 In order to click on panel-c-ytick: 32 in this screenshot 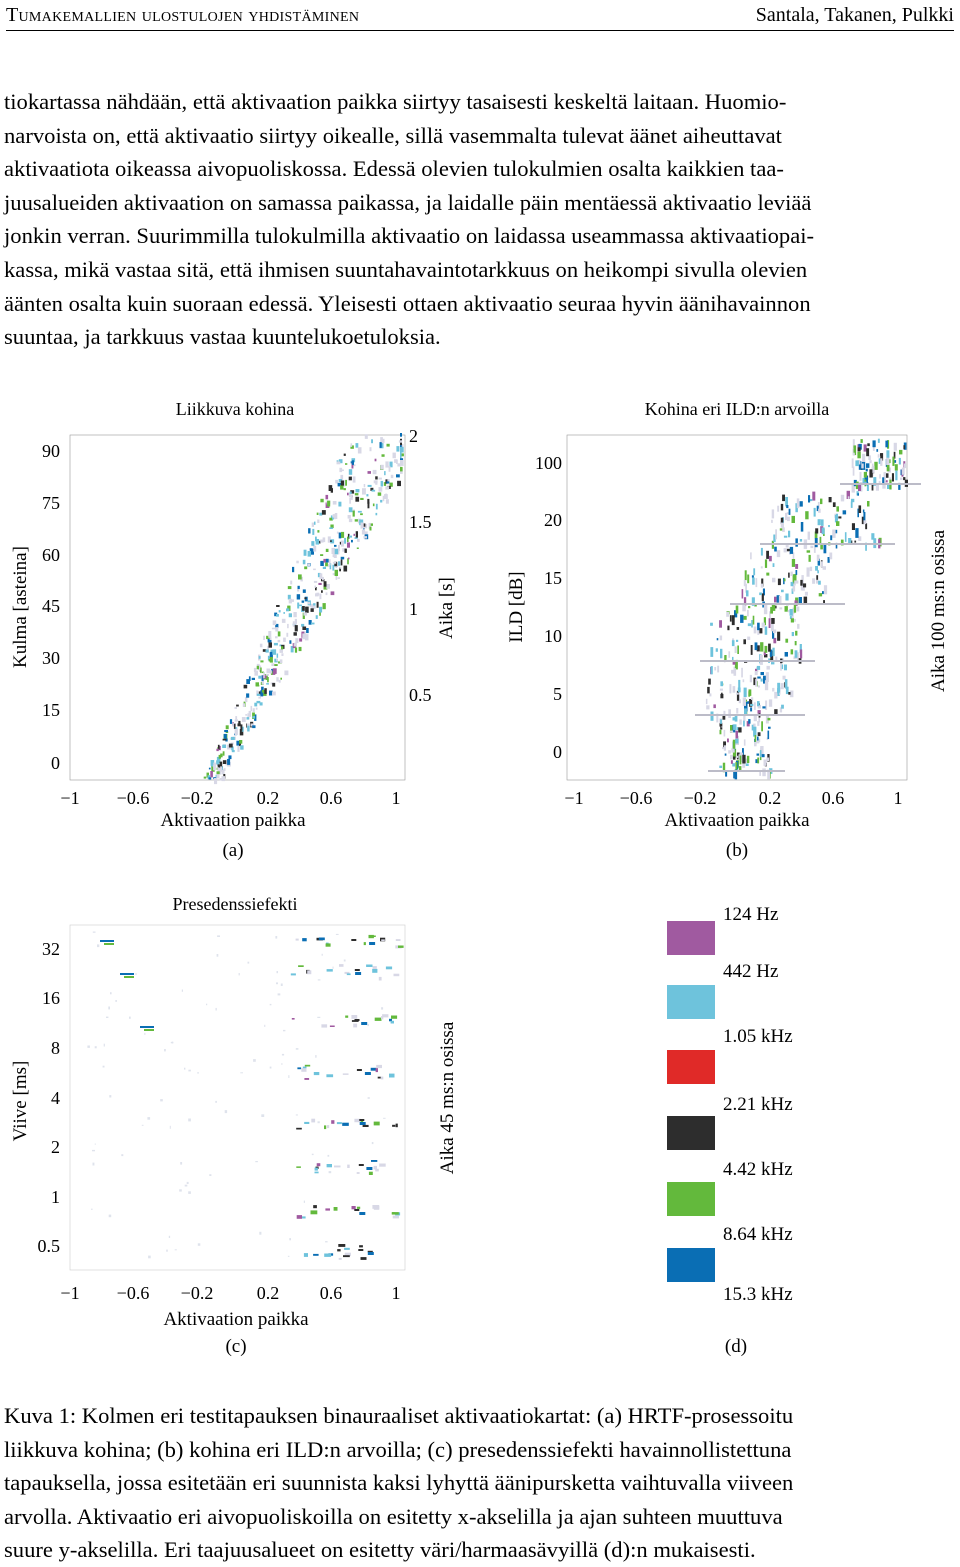, I will do `click(51, 949)`.